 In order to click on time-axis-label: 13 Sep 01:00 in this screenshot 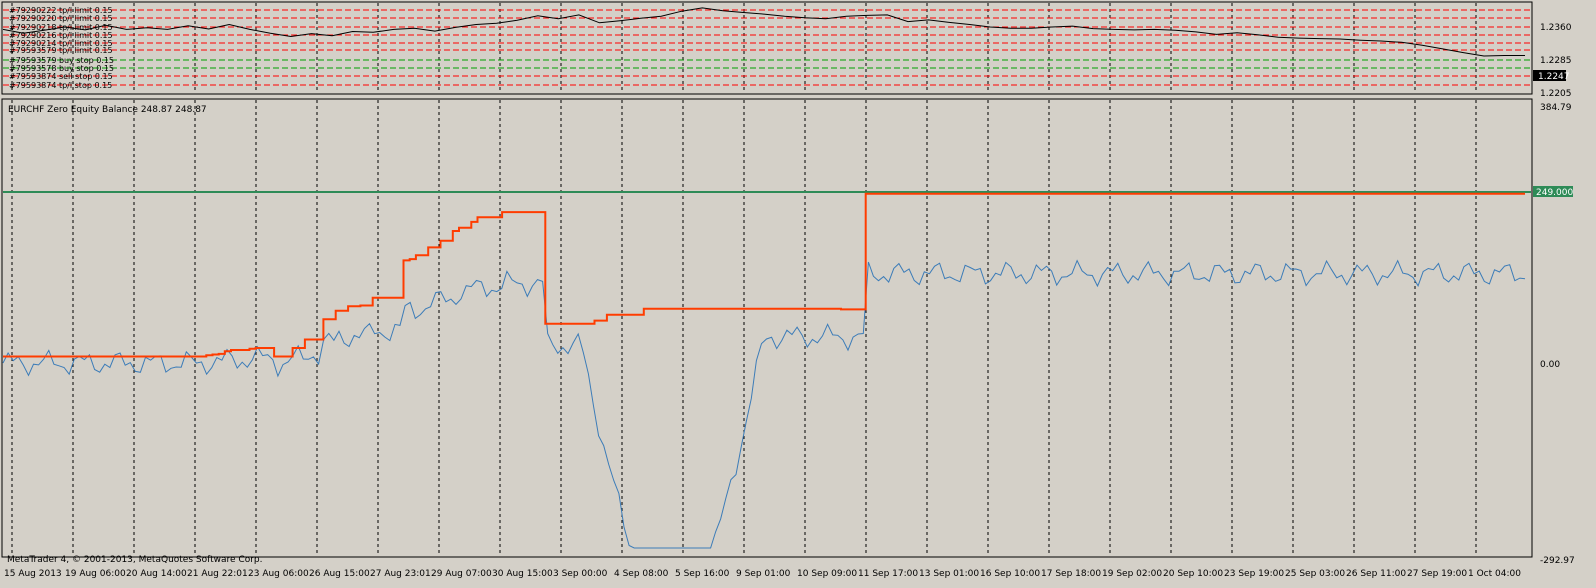, I will do `click(949, 574)`.